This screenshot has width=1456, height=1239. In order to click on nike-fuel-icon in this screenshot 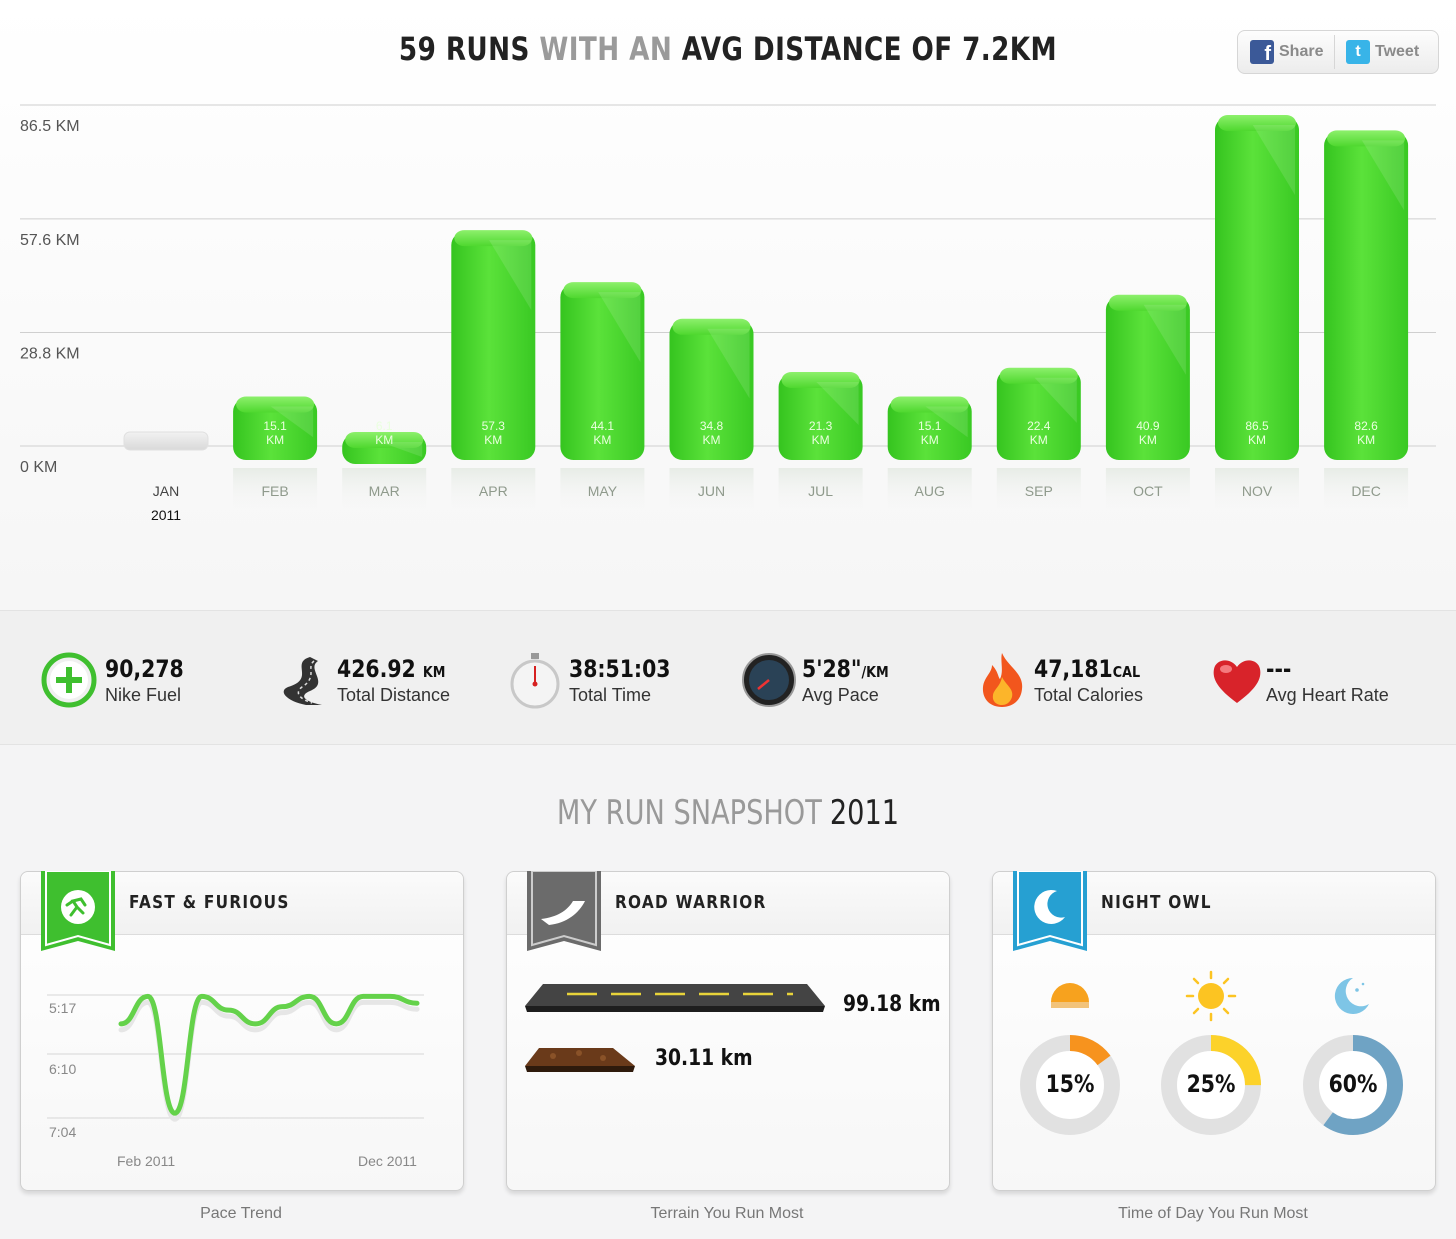, I will do `click(69, 680)`.